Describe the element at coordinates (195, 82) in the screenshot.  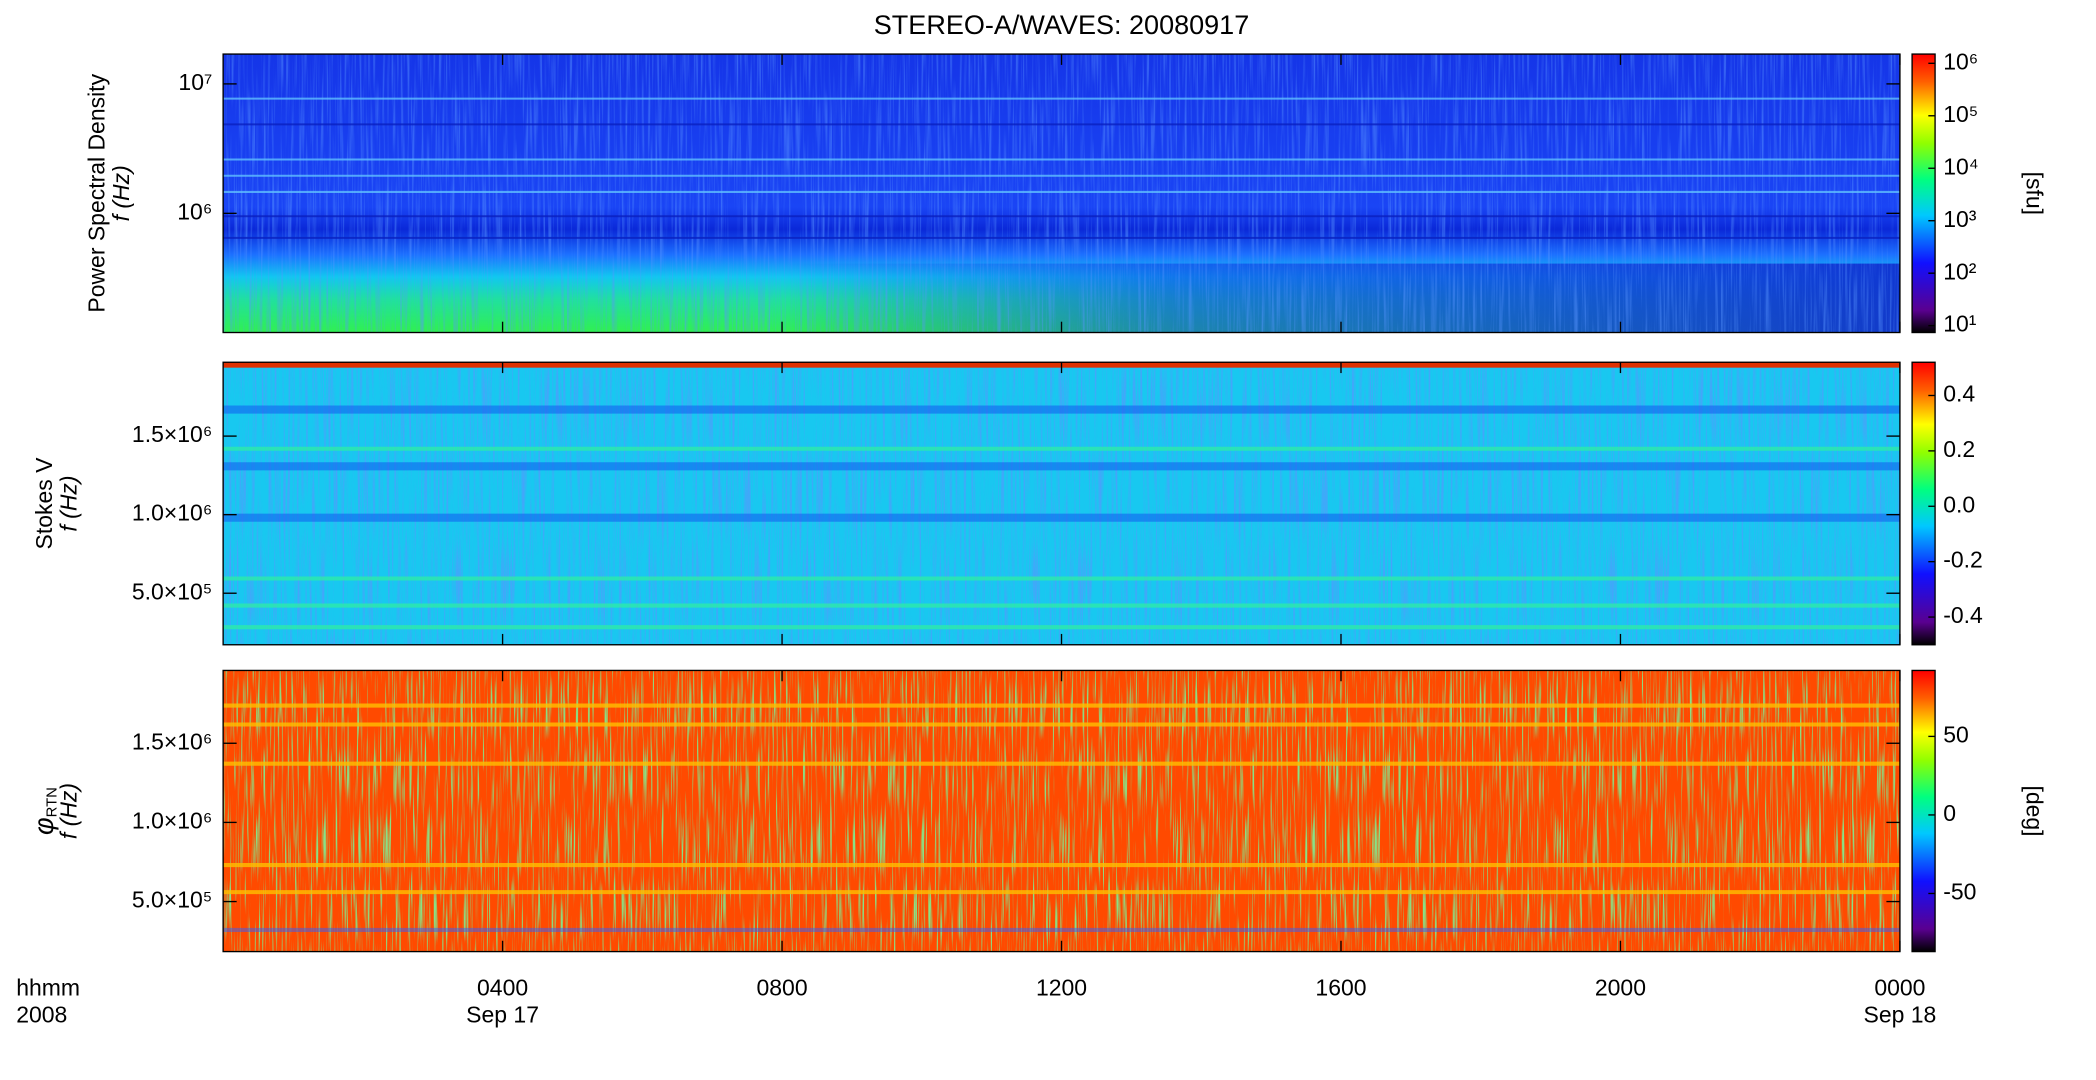
I see `y-tick-label: 10⁷` at that location.